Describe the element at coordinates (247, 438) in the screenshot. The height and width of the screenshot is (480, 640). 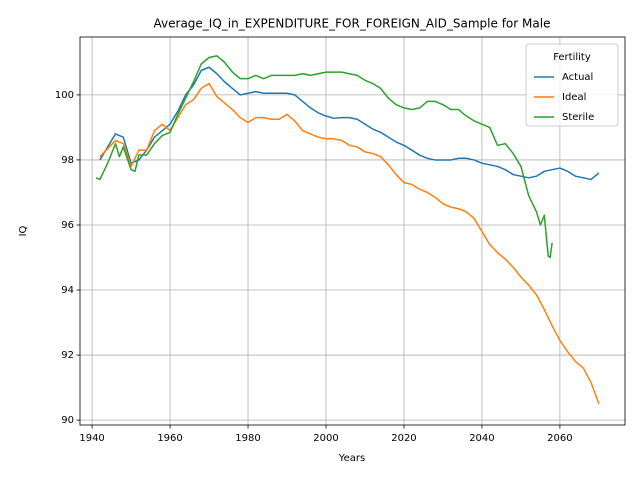
I see `x-tick-label: 1980` at that location.